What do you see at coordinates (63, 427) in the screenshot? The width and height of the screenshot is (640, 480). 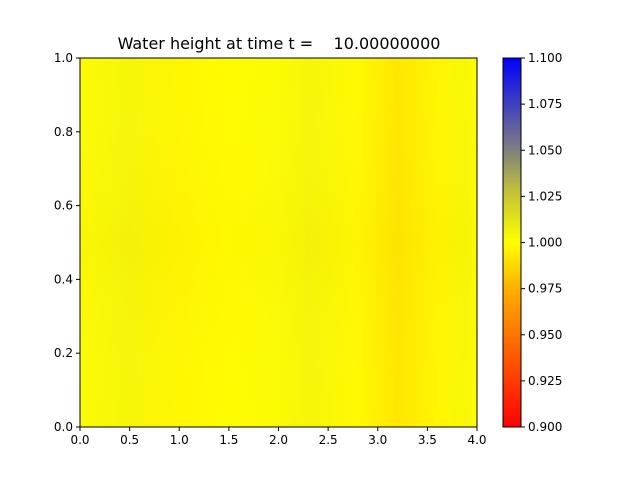 I see `y-tick-label: 0.0` at bounding box center [63, 427].